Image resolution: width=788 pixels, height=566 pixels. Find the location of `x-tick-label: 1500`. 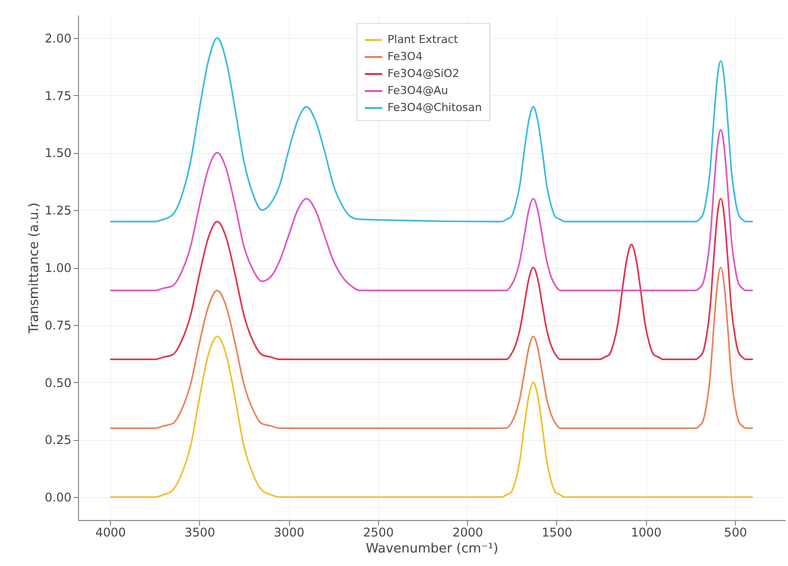

x-tick-label: 1500 is located at coordinates (557, 533).